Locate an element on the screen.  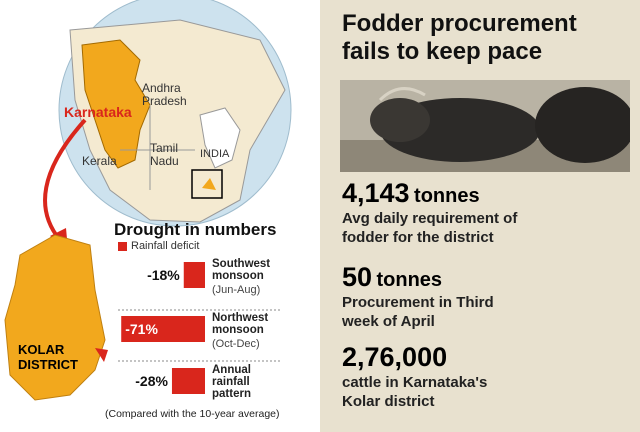
kolar-marker is located at coordinates (101, 355).